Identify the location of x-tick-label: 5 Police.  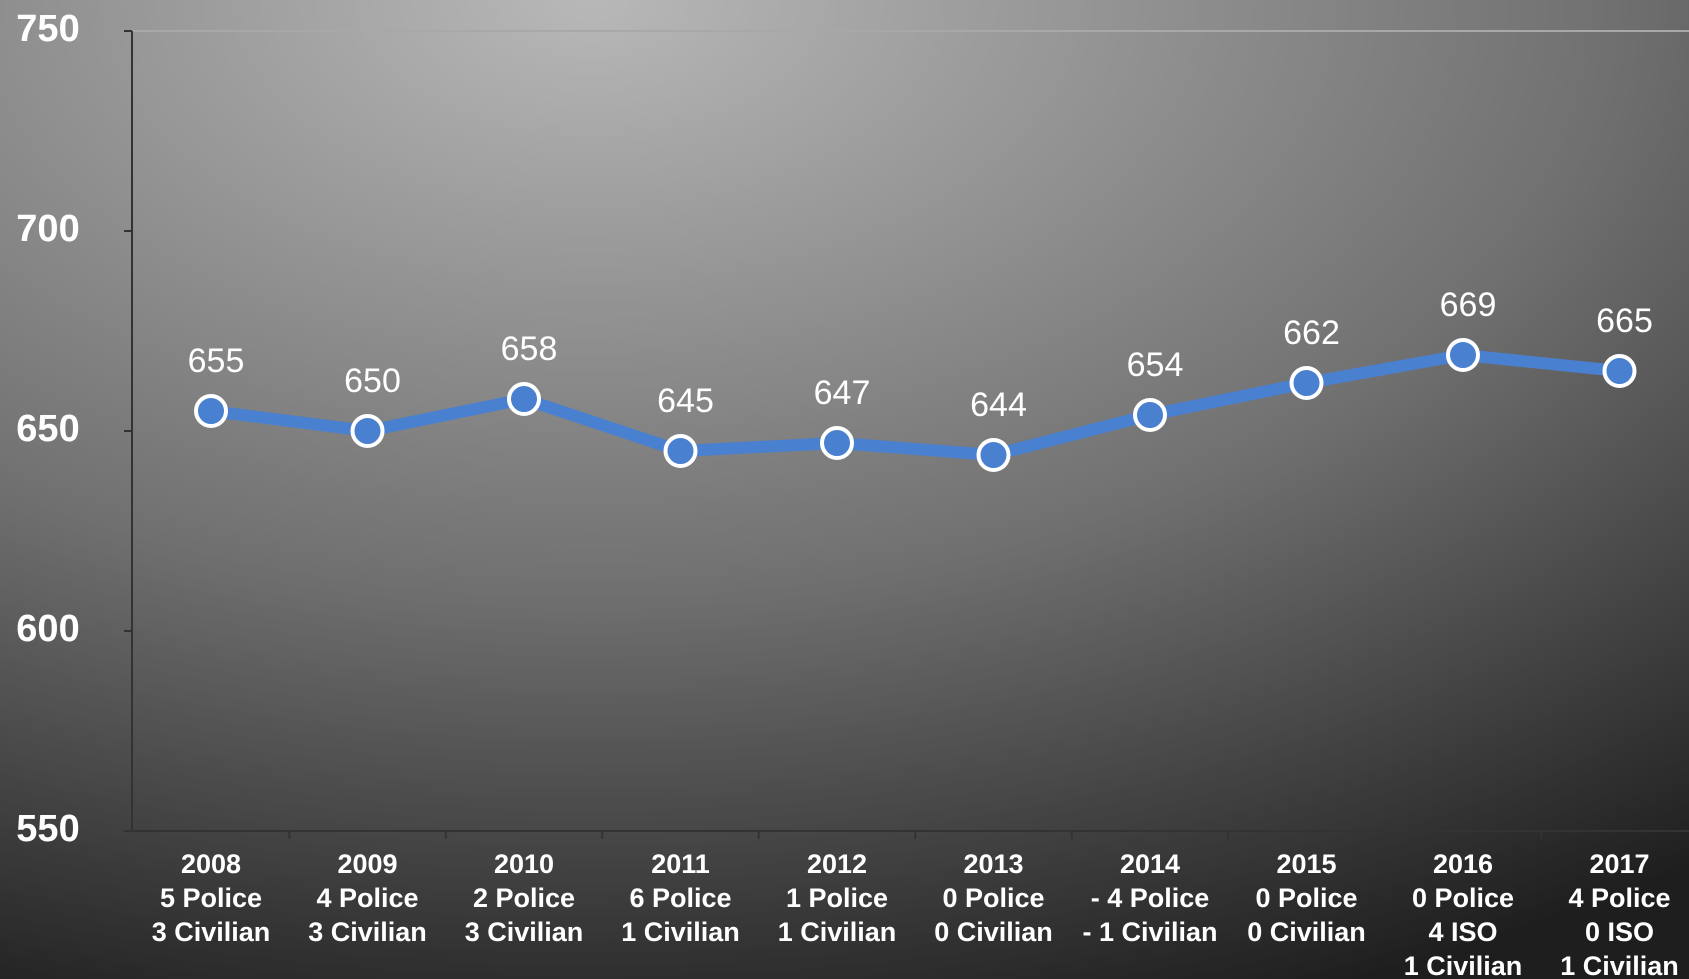
(211, 898).